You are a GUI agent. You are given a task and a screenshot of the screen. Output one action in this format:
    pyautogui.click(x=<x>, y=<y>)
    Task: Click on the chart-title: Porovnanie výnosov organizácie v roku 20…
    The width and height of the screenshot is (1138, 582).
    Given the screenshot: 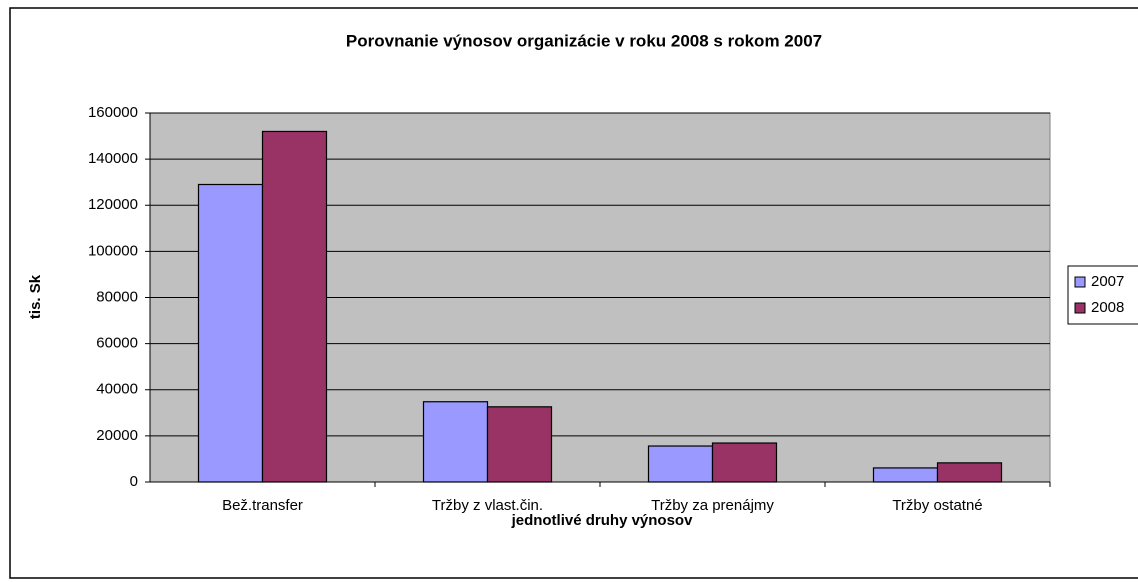 What is the action you would take?
    pyautogui.click(x=584, y=40)
    